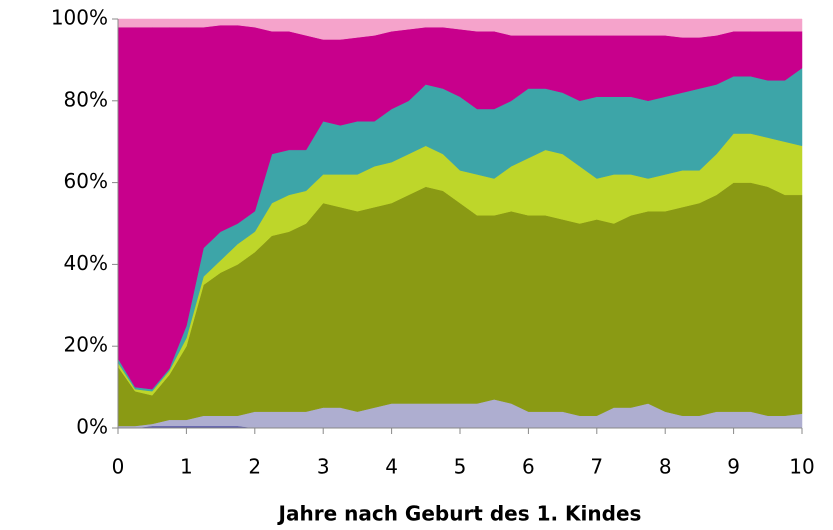  What do you see at coordinates (460, 29) in the screenshot?
I see `area` at bounding box center [460, 29].